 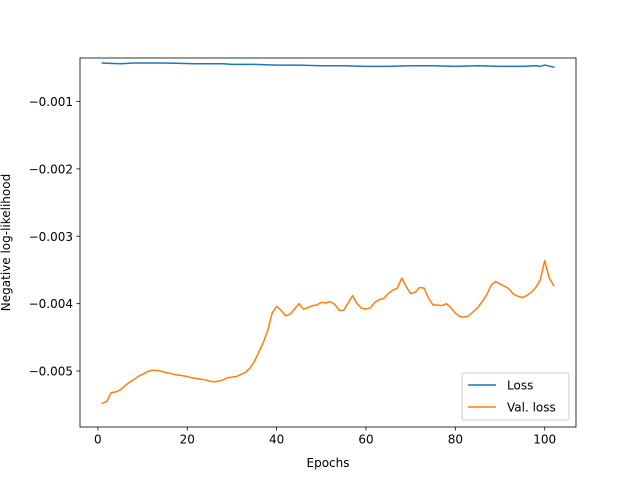 What do you see at coordinates (515, 396) in the screenshot?
I see `legend: Loss Val. loss` at bounding box center [515, 396].